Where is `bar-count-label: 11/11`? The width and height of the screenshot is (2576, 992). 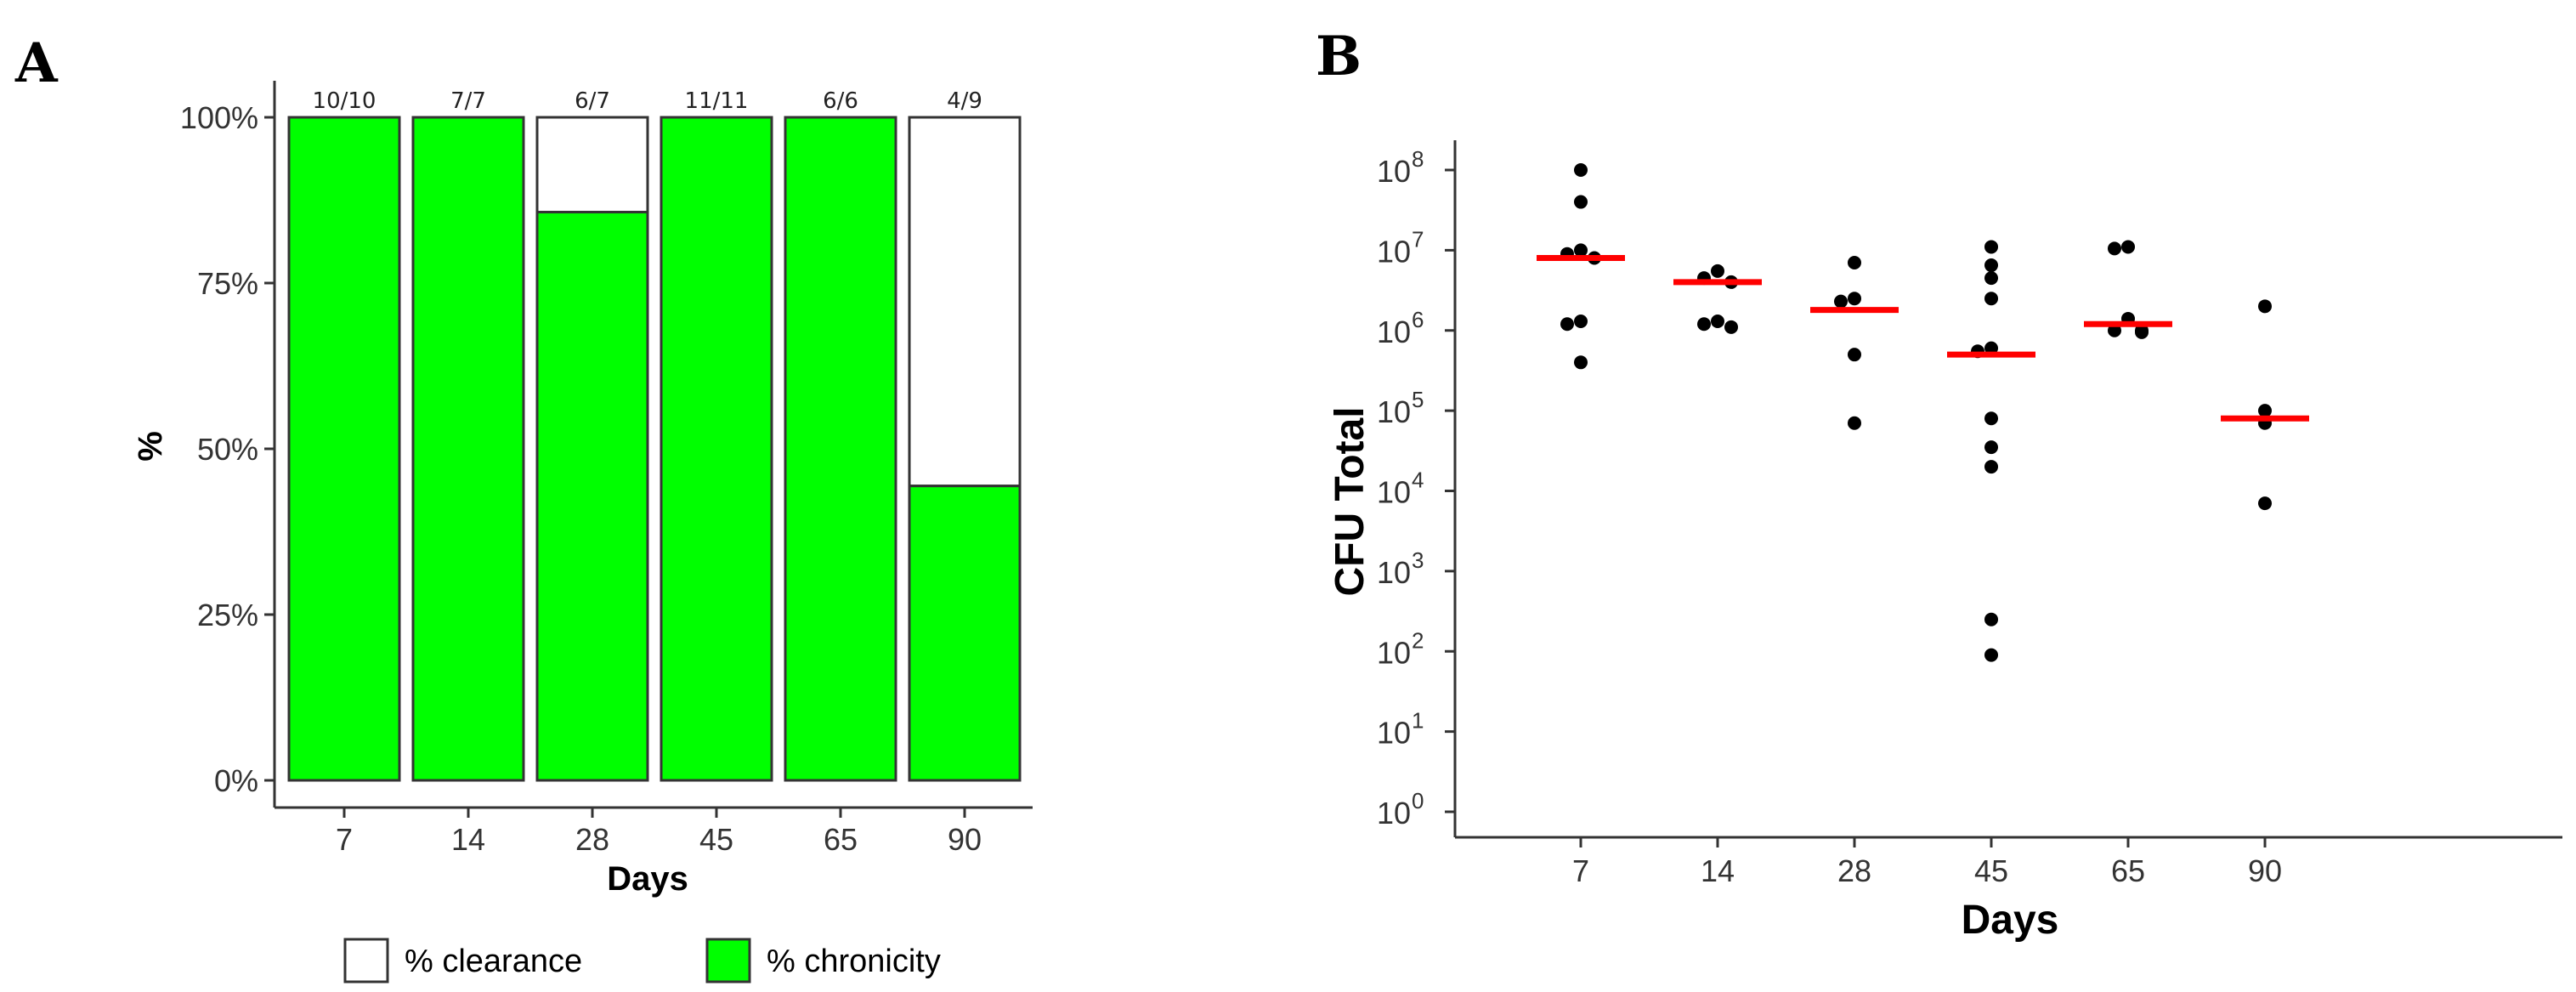 bar-count-label: 11/11 is located at coordinates (717, 101).